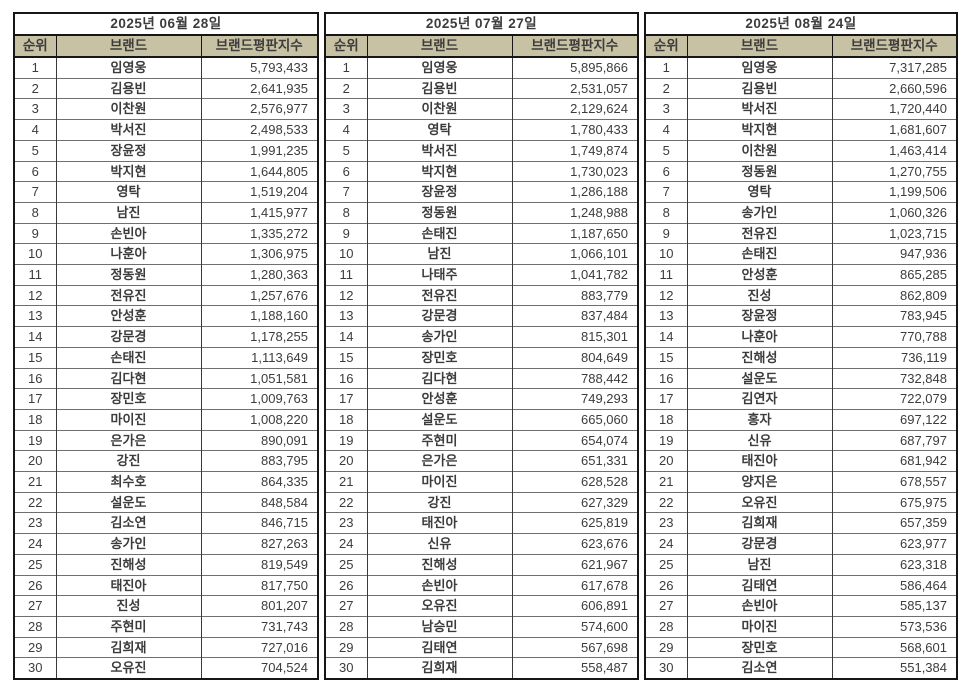 Image resolution: width=966 pixels, height=691 pixels. What do you see at coordinates (165, 668) in the screenshot?
I see `table-row: 30 오유진 704,524` at bounding box center [165, 668].